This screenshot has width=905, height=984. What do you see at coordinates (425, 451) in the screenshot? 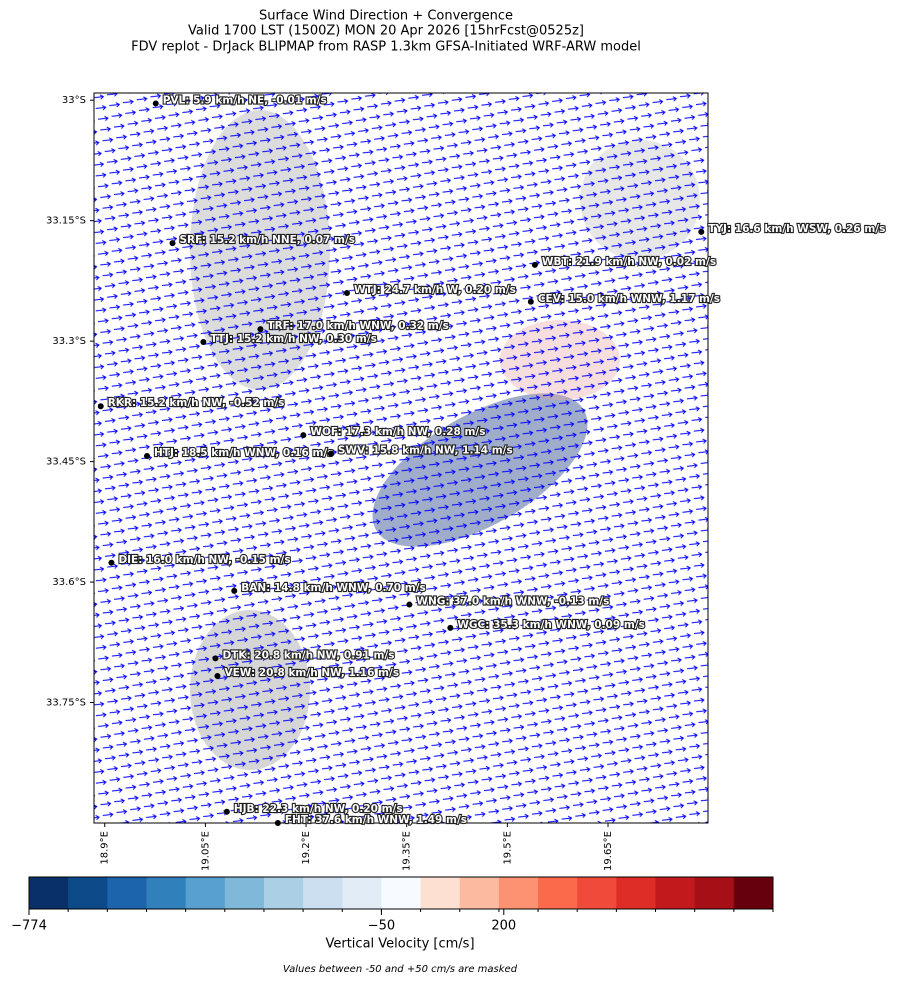
I see `station-label: SWV: 15.8 km/h NW, 1.14 m/s` at bounding box center [425, 451].